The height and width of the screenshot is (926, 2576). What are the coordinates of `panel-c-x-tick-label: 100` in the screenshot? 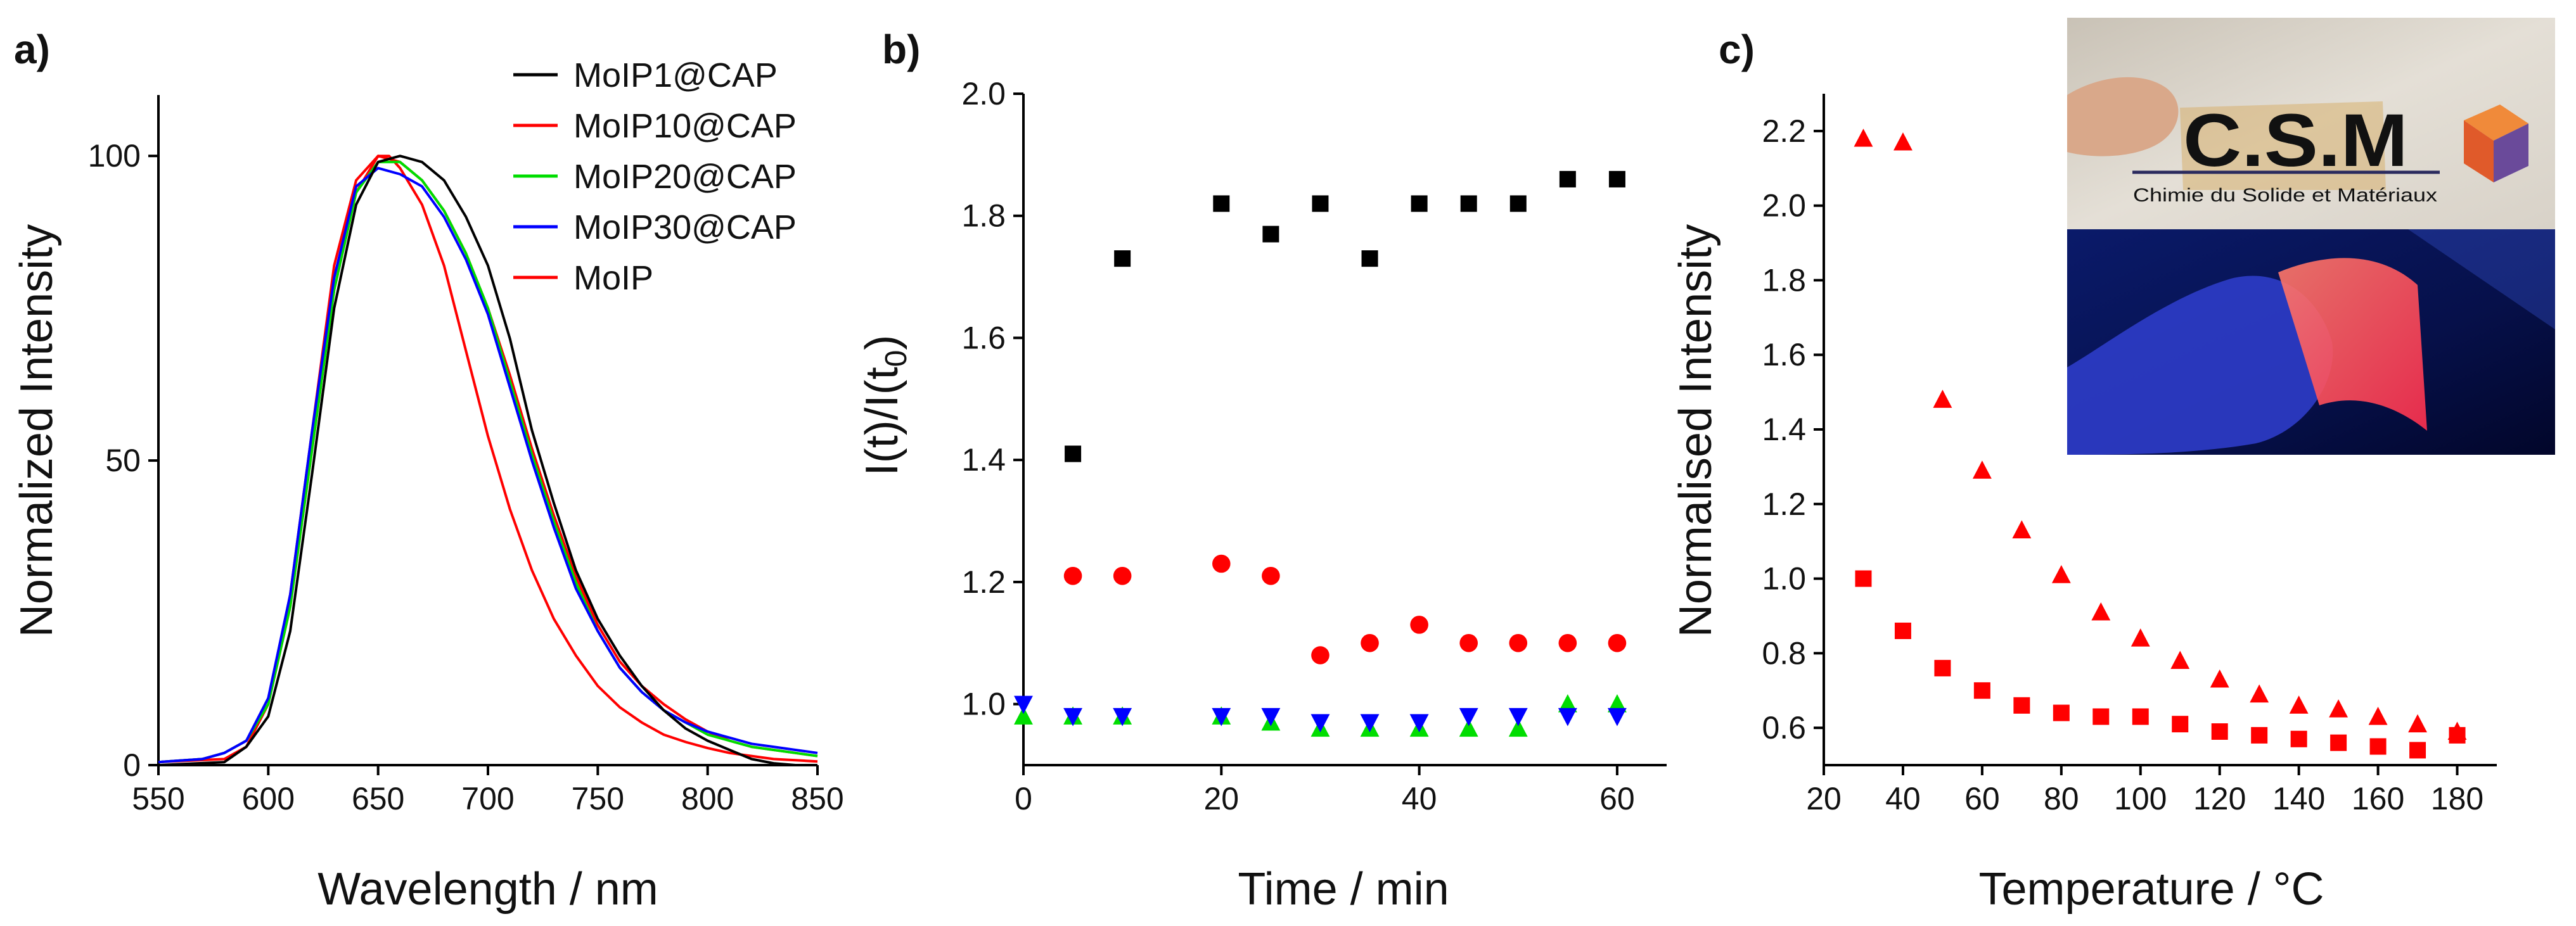 It's located at (2140, 798).